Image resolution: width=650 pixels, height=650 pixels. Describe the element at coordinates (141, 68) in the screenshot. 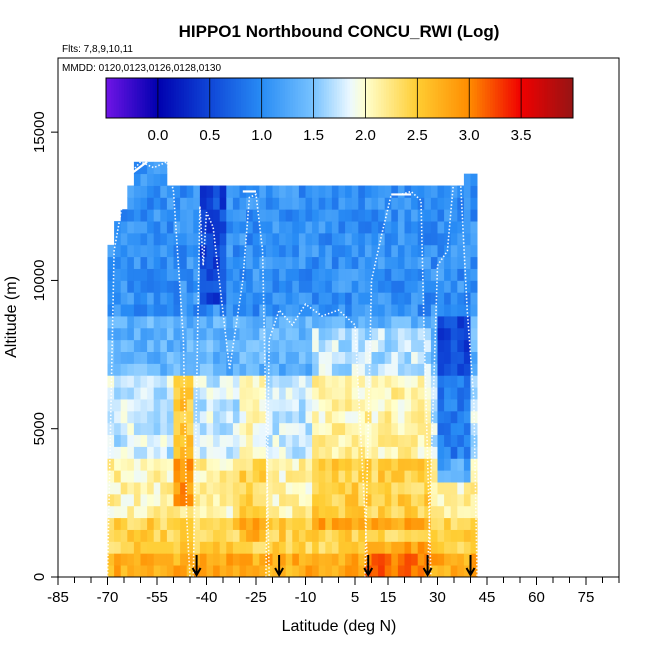

I see `dates-label: MMDD: 0120,0123,0126,0128,0130` at that location.